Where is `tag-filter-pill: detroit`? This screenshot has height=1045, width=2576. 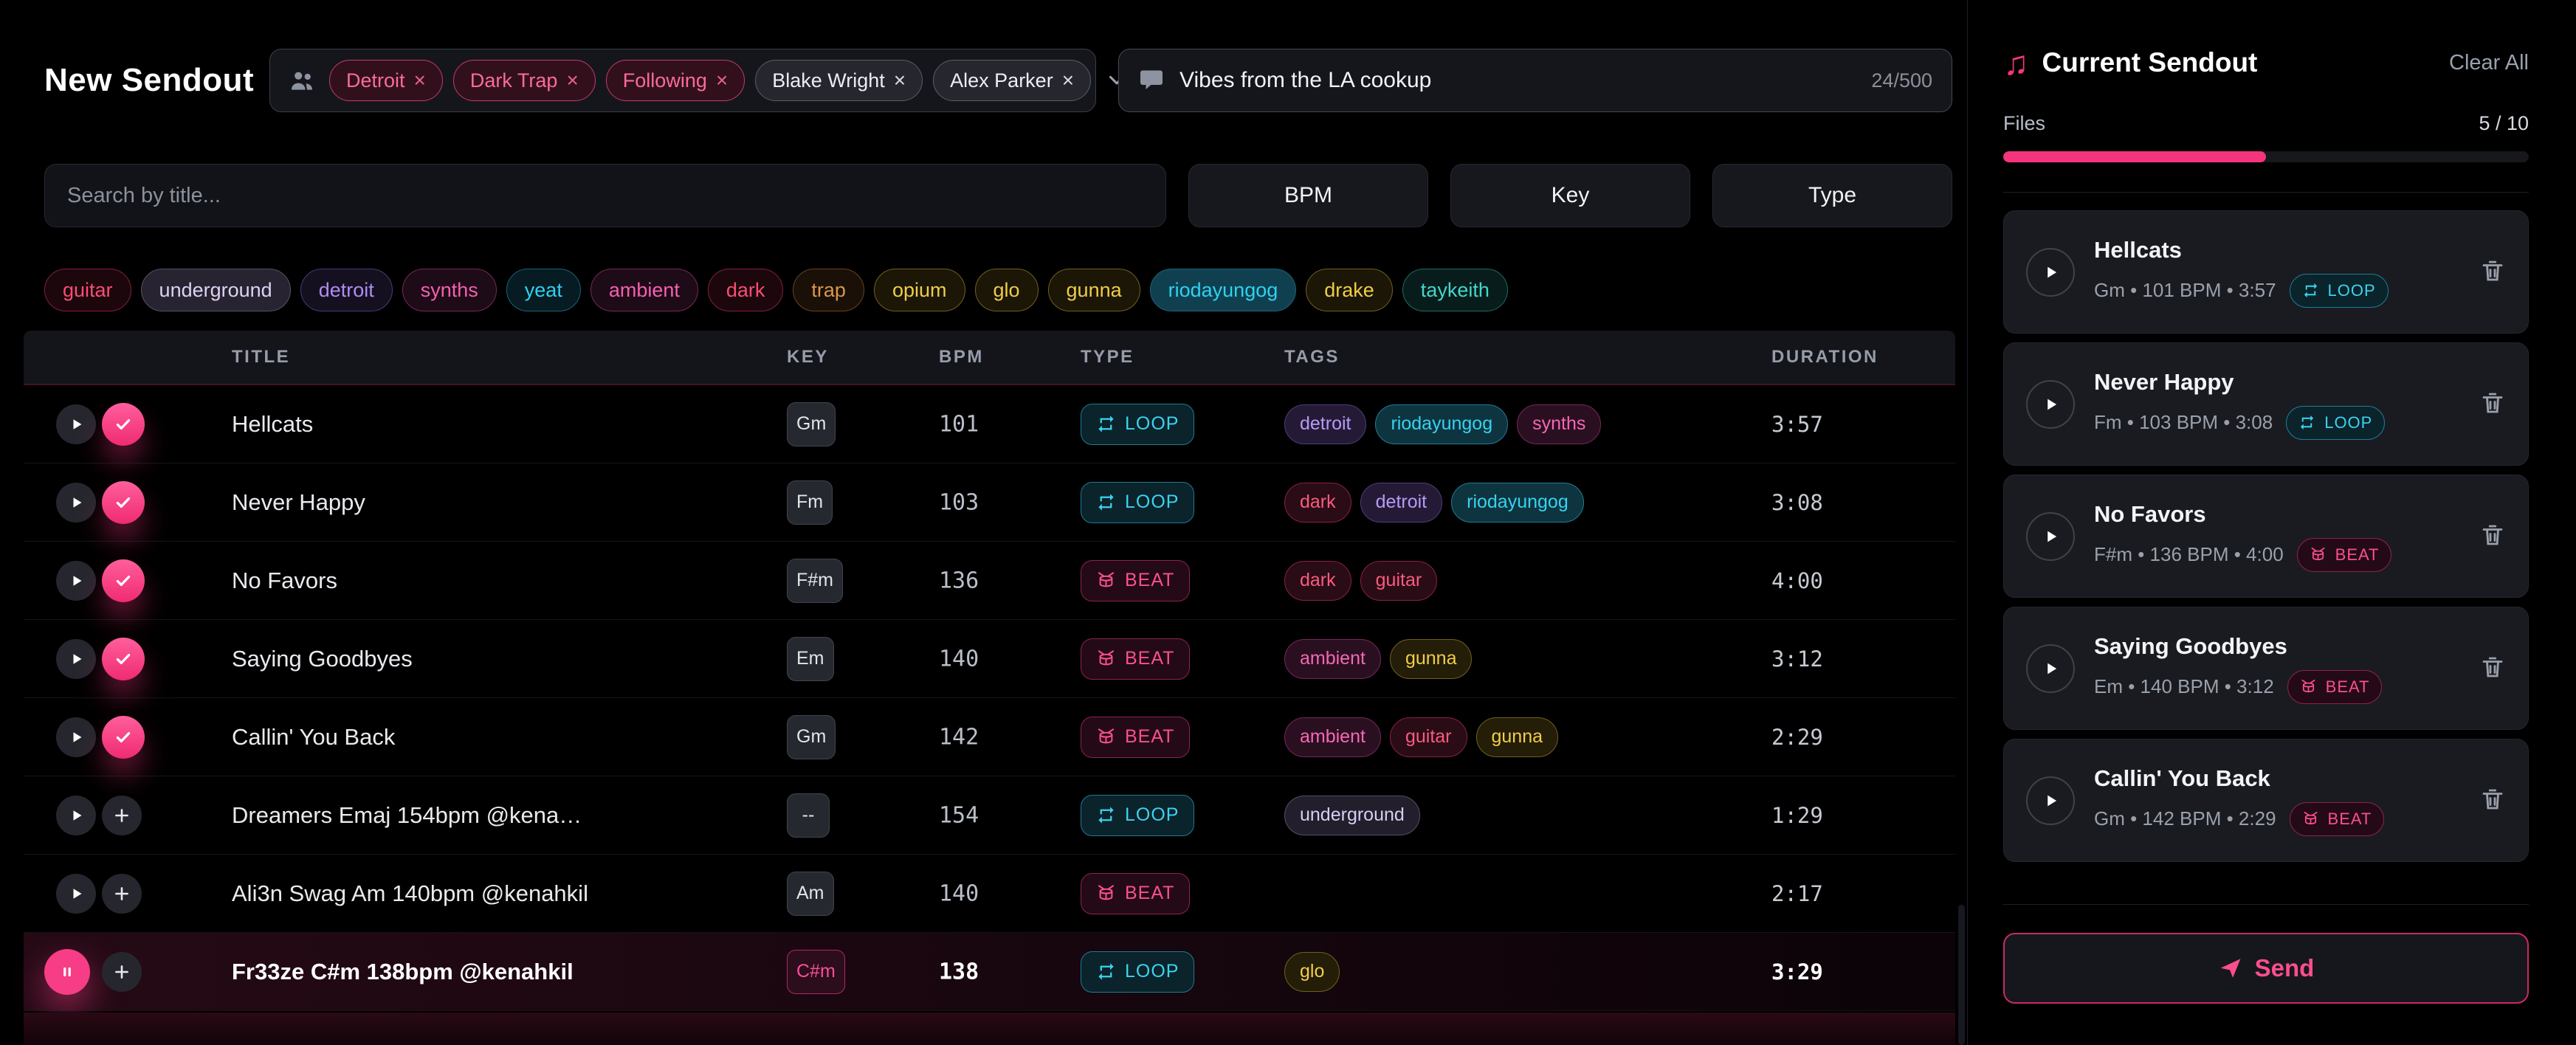
tag-filter-pill: detroit is located at coordinates (347, 290).